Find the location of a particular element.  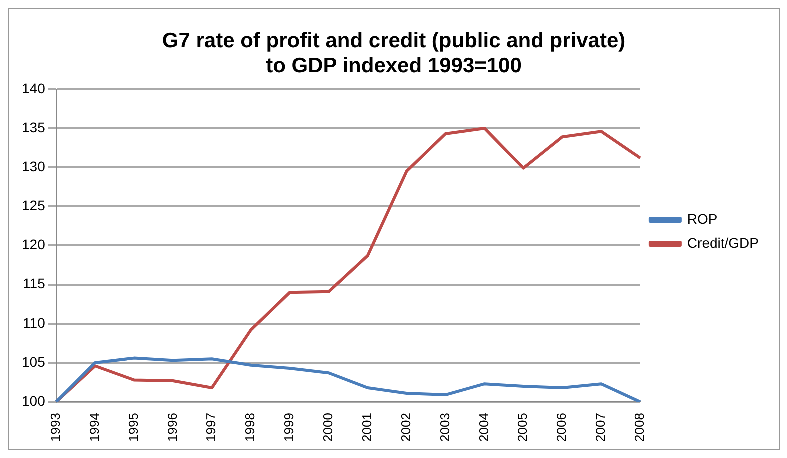

x-tick-label: 2004 is located at coordinates (484, 427).